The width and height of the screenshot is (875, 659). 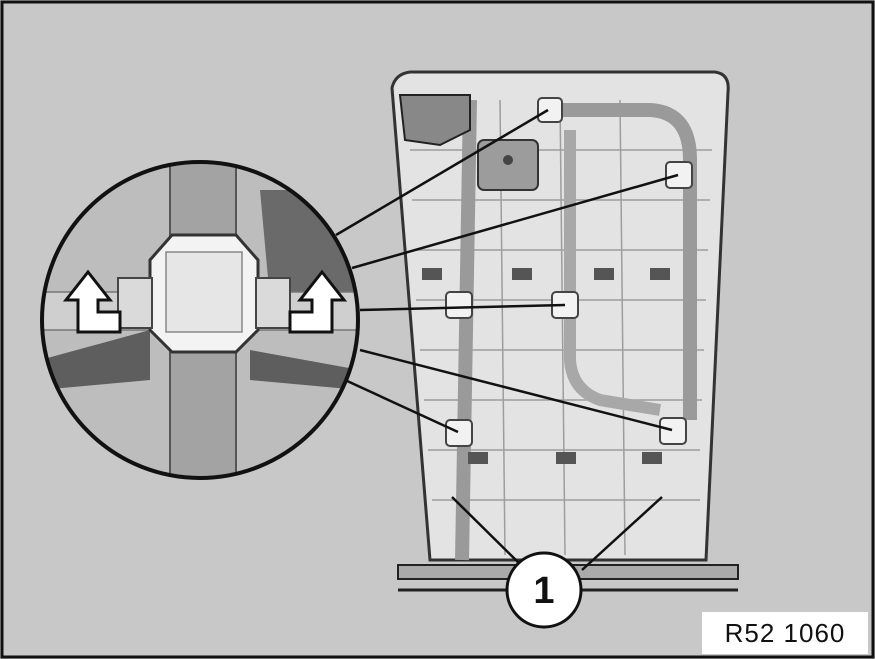 I want to click on frame-tube-right, so click(x=628, y=261).